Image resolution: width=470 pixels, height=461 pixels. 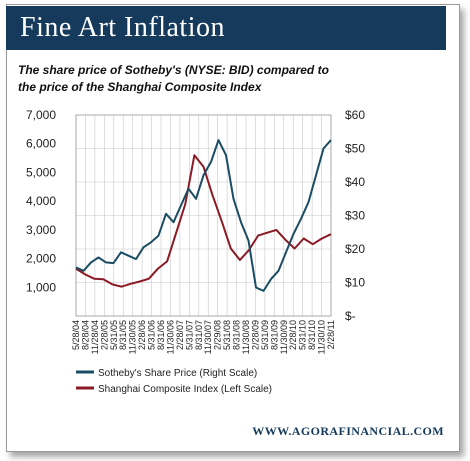 I want to click on right-tick-label: $30, so click(x=355, y=216).